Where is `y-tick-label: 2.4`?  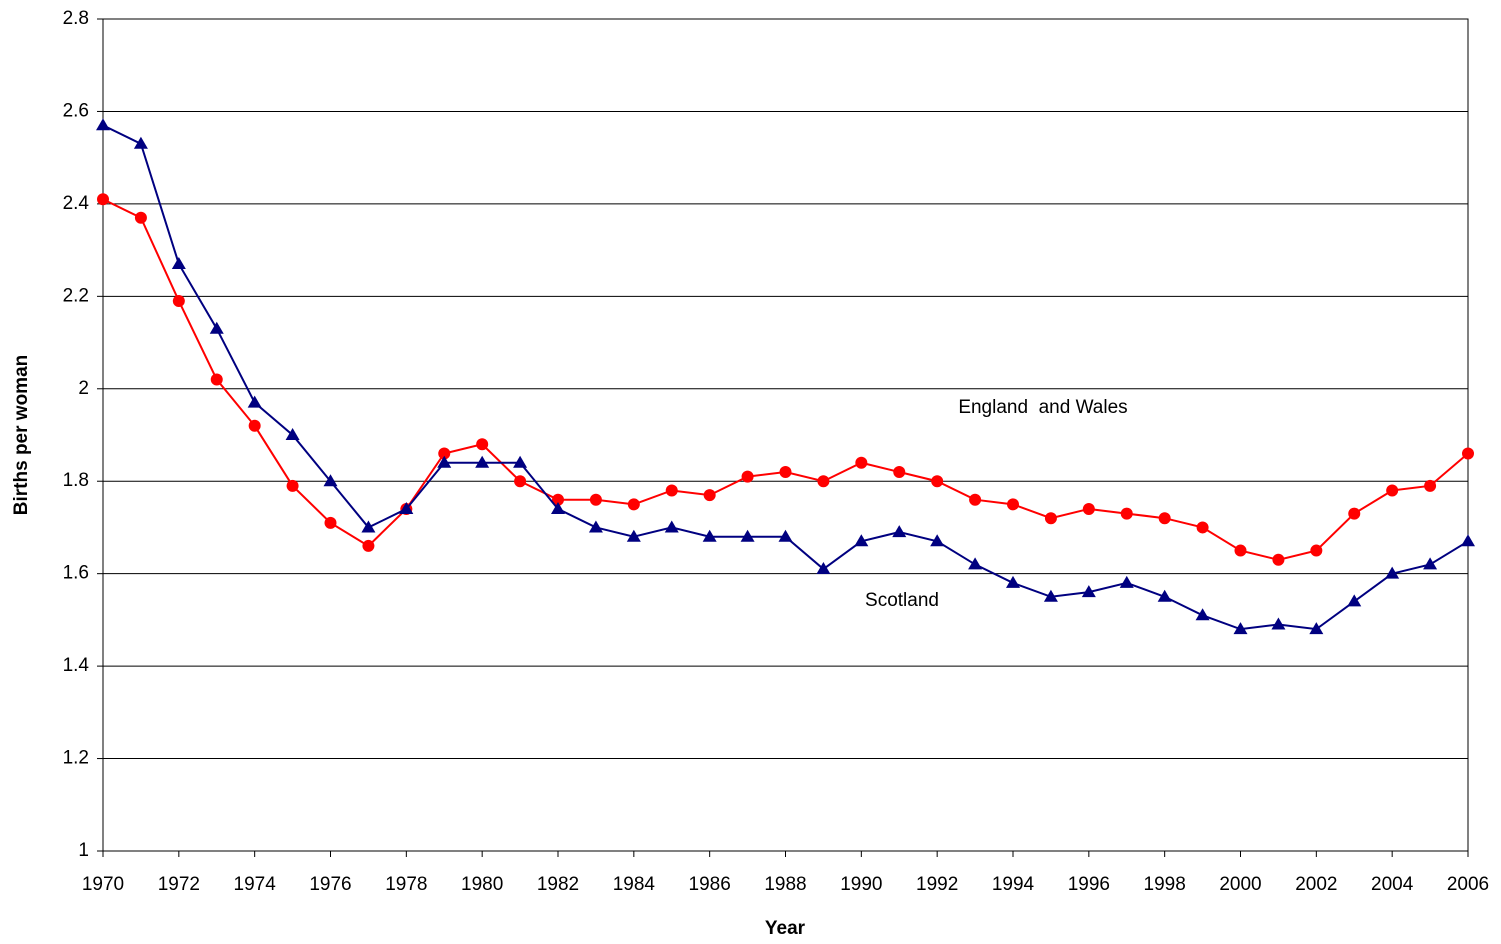 y-tick-label: 2.4 is located at coordinates (76, 203).